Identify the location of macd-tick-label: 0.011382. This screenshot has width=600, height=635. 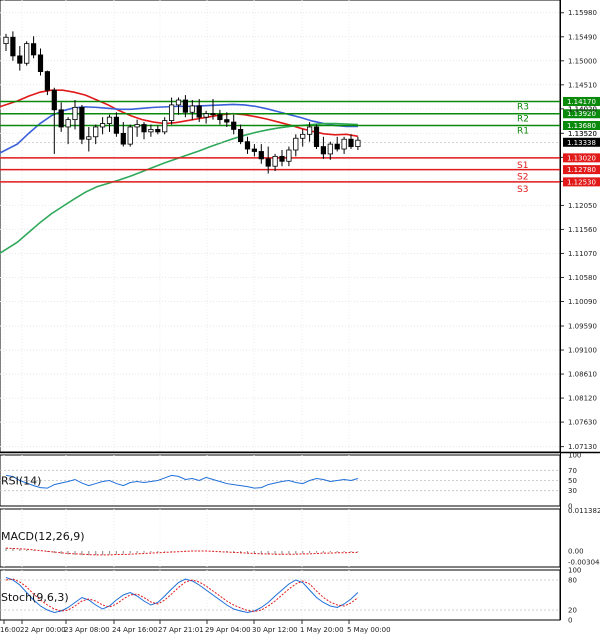
(584, 511).